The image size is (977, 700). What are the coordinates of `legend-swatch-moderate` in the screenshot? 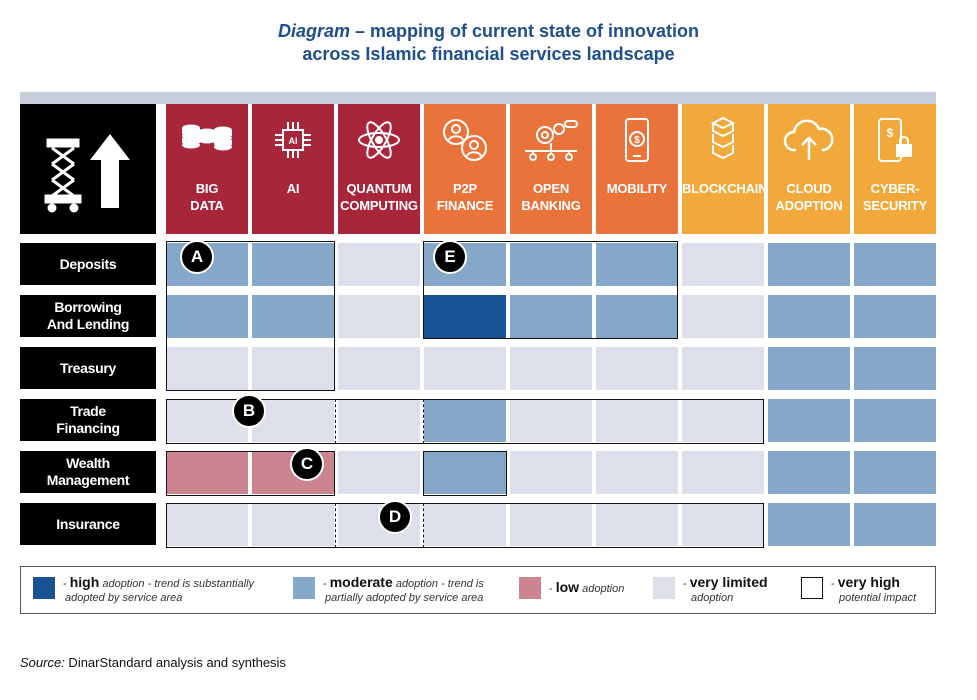 It's located at (304, 588).